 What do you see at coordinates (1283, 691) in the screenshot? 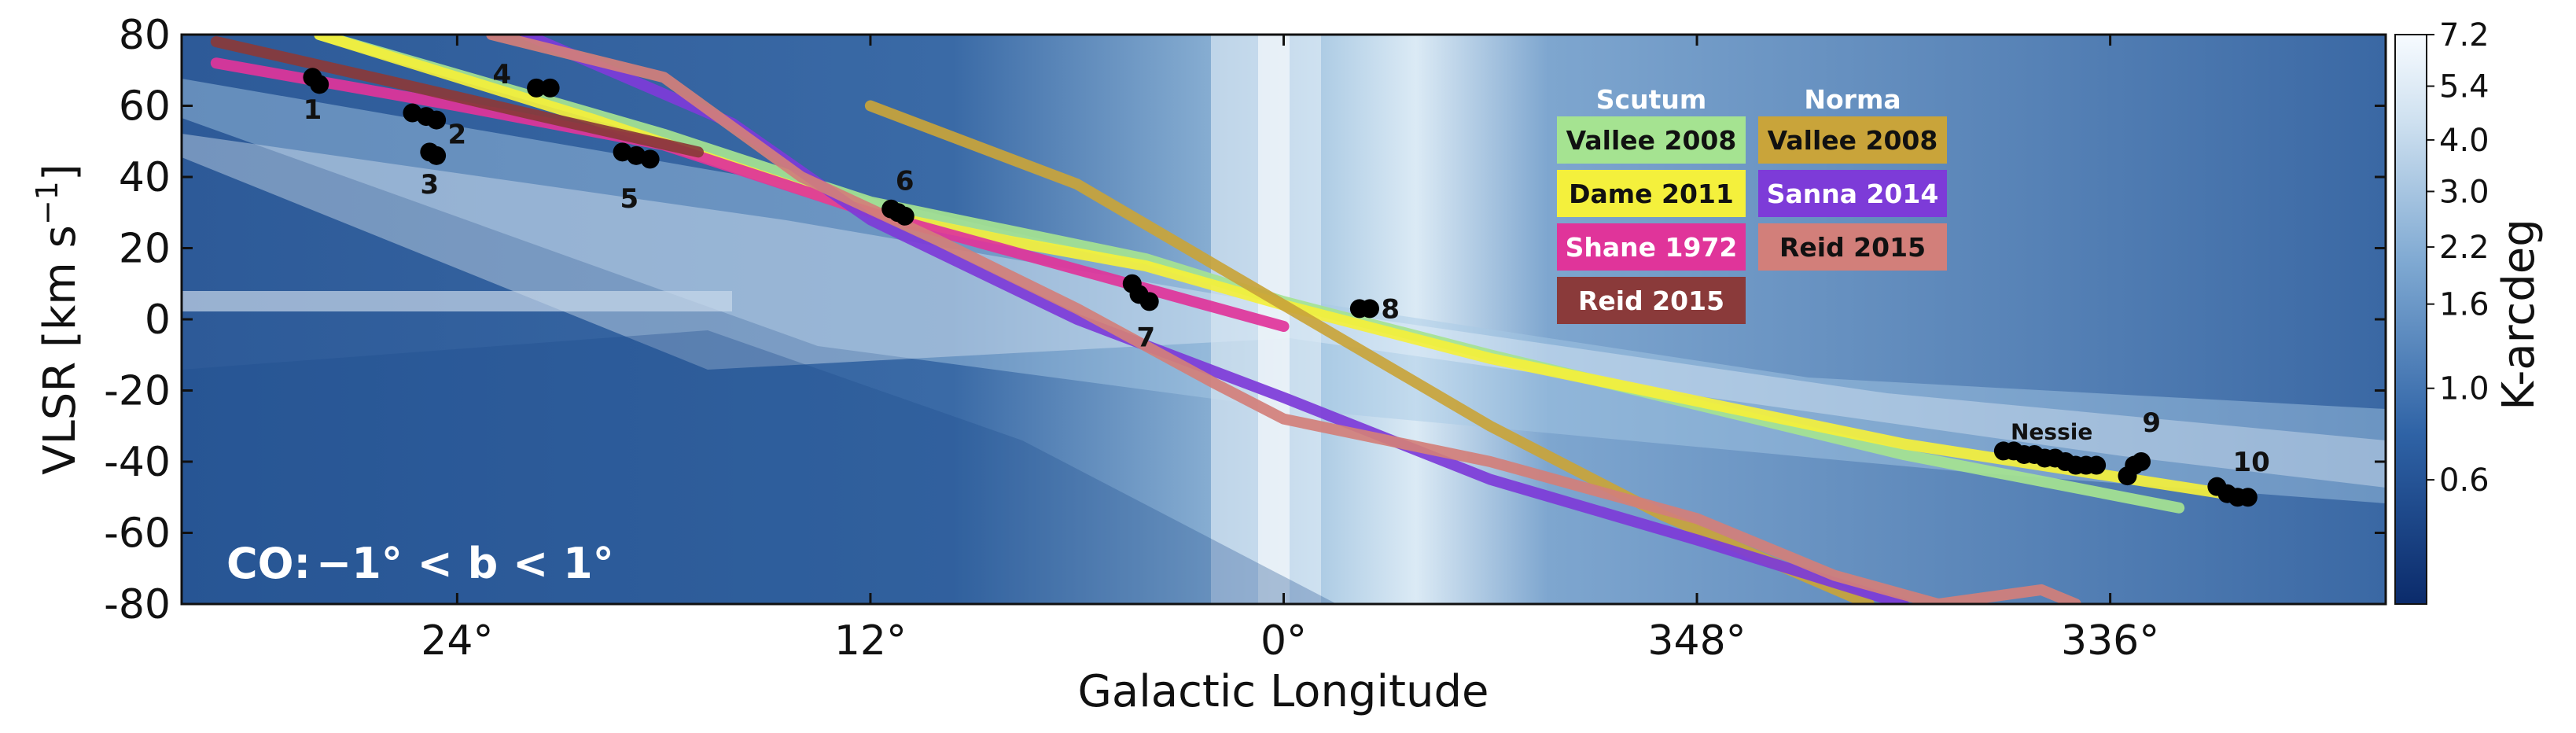
I see `x-axis-title: Galactic Longitude` at bounding box center [1283, 691].